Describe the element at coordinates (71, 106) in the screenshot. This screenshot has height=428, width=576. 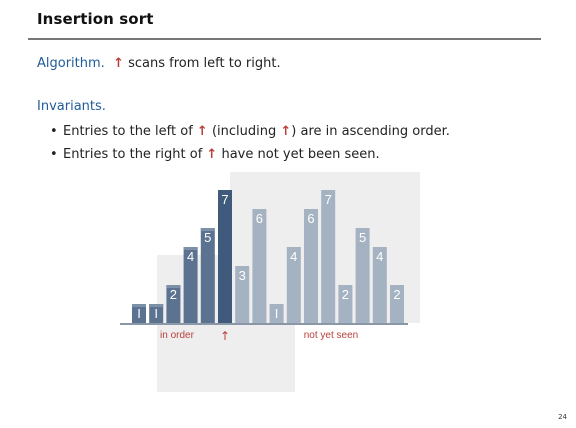
I see `invariants-heading: Invariants.` at that location.